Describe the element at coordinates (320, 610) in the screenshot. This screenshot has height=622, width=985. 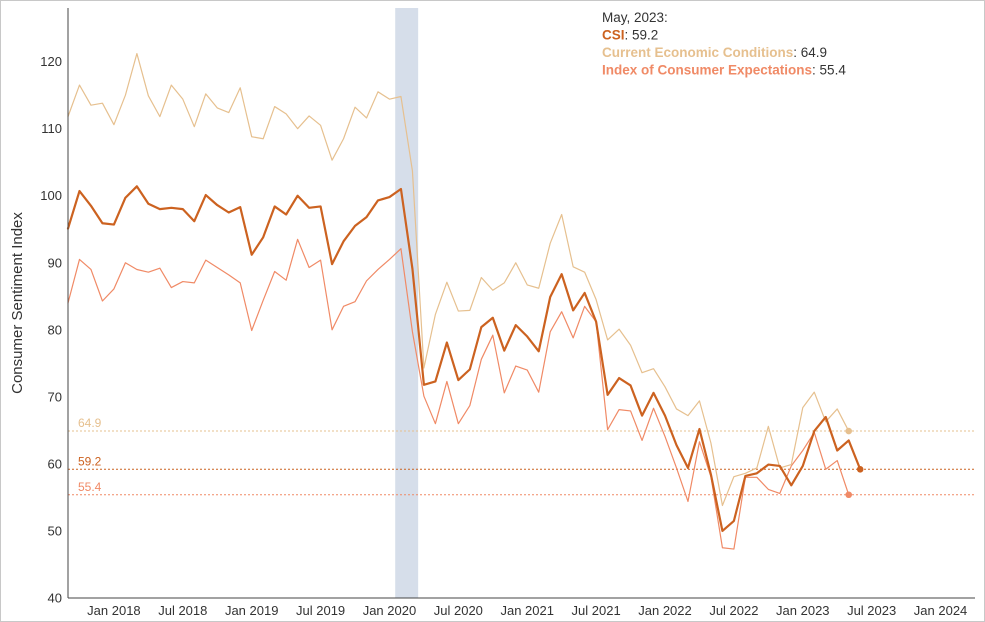
I see `x-tick-label: Jul 2019` at that location.